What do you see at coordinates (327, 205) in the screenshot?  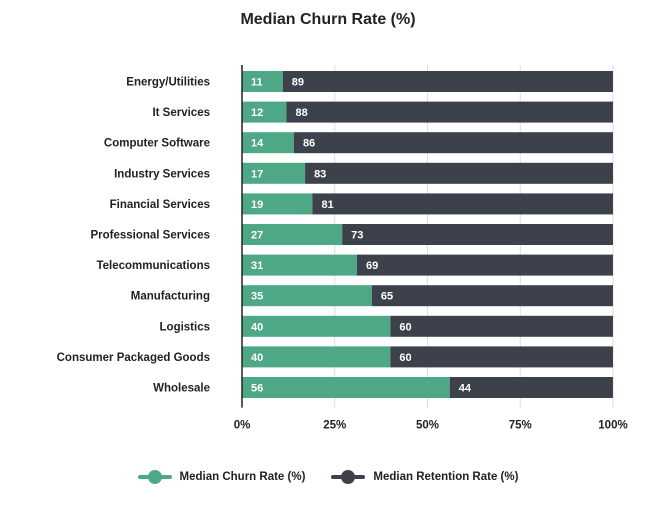 I see `bar-label-retention: 81` at bounding box center [327, 205].